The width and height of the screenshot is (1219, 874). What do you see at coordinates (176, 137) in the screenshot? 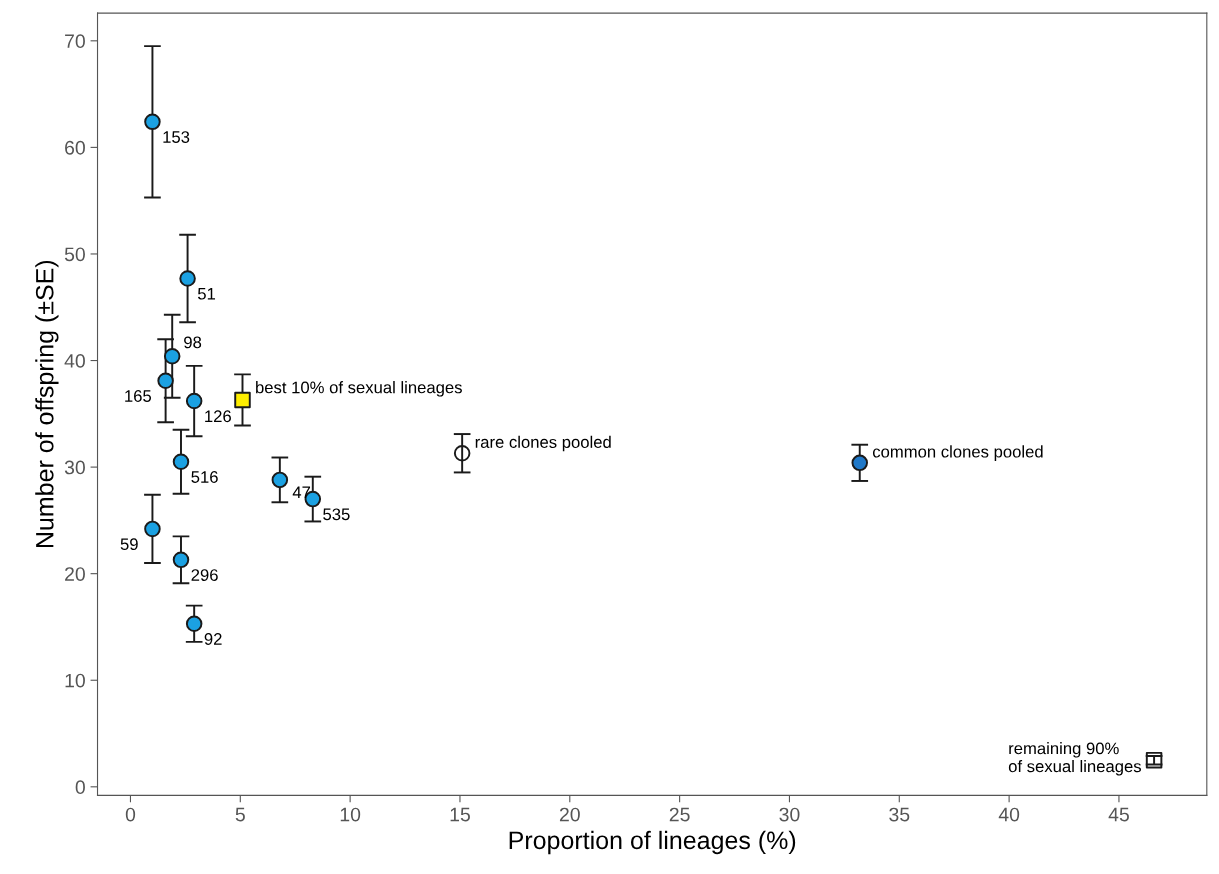
I see `annotation: 153` at bounding box center [176, 137].